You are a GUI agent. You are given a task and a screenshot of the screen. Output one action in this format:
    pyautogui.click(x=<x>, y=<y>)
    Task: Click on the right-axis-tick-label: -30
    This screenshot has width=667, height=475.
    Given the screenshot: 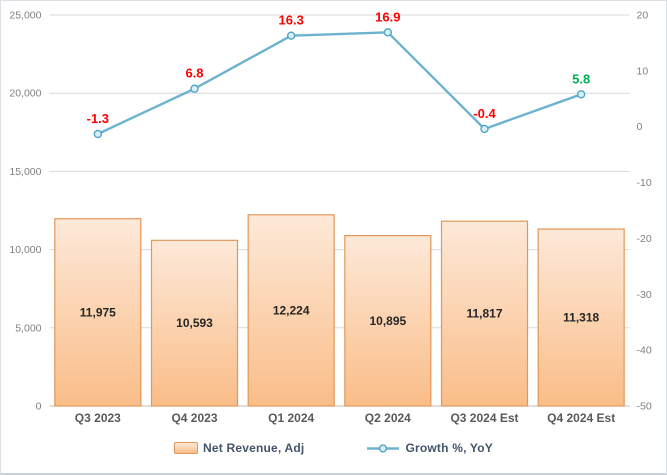 What is the action you would take?
    pyautogui.click(x=644, y=295)
    